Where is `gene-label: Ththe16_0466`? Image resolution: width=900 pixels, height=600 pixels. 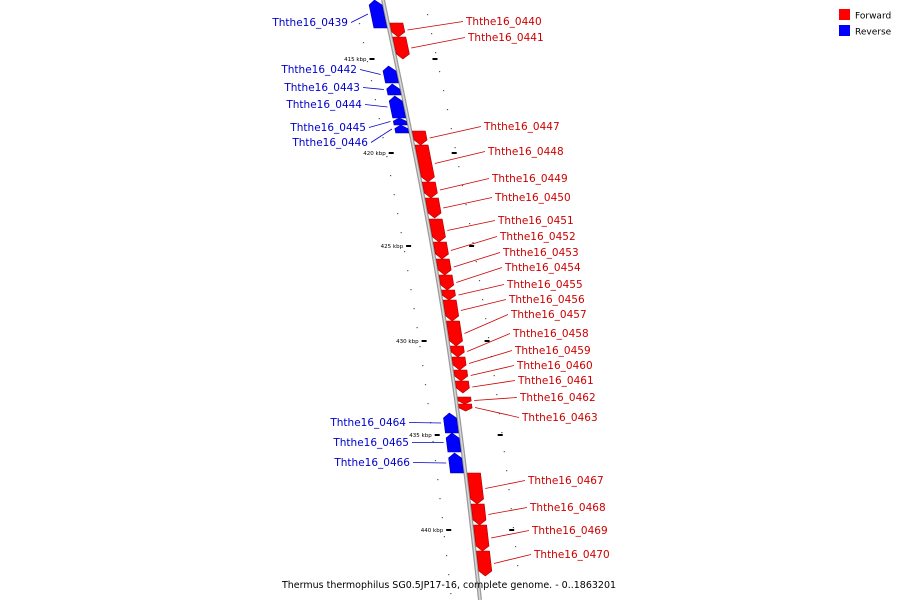 gene-label: Ththe16_0466 is located at coordinates (371, 463).